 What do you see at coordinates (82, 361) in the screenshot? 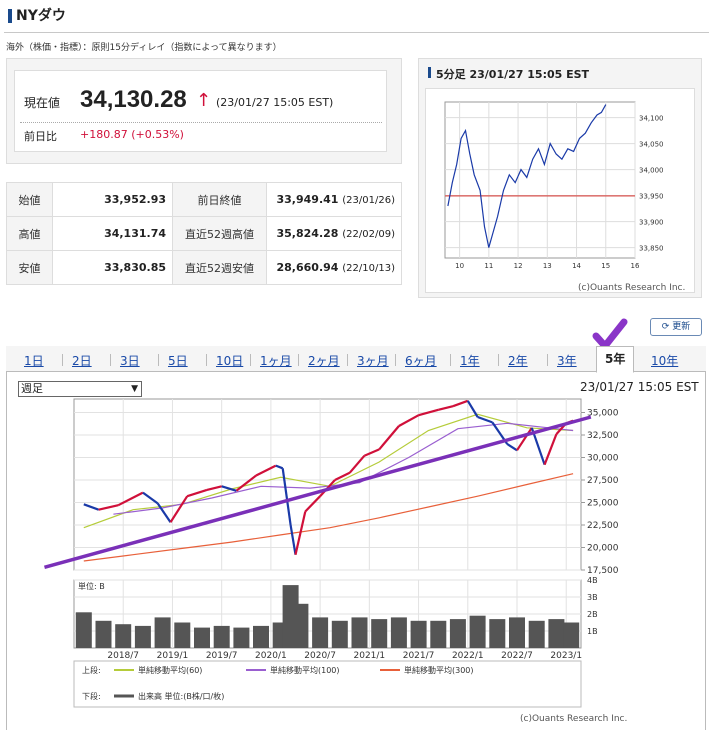
I see `tab-2: 2日` at bounding box center [82, 361].